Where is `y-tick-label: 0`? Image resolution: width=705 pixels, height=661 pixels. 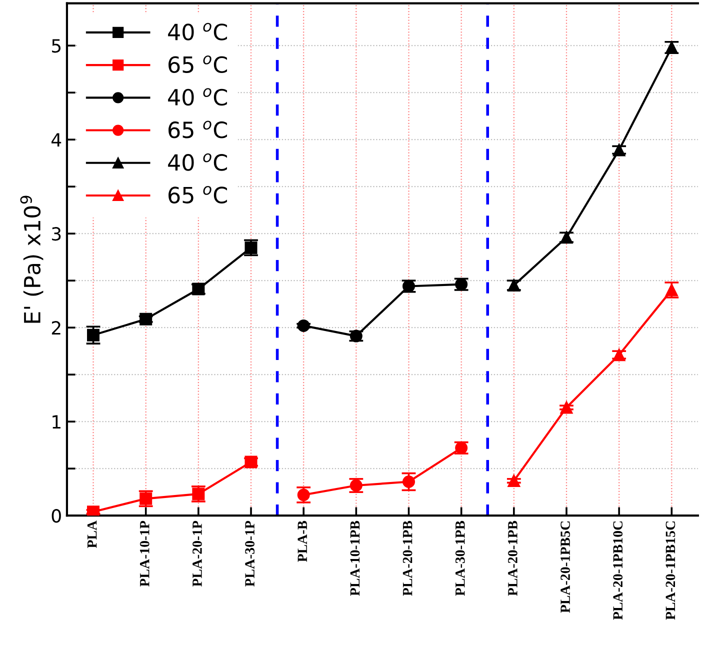 y-tick-label: 0 is located at coordinates (56, 516).